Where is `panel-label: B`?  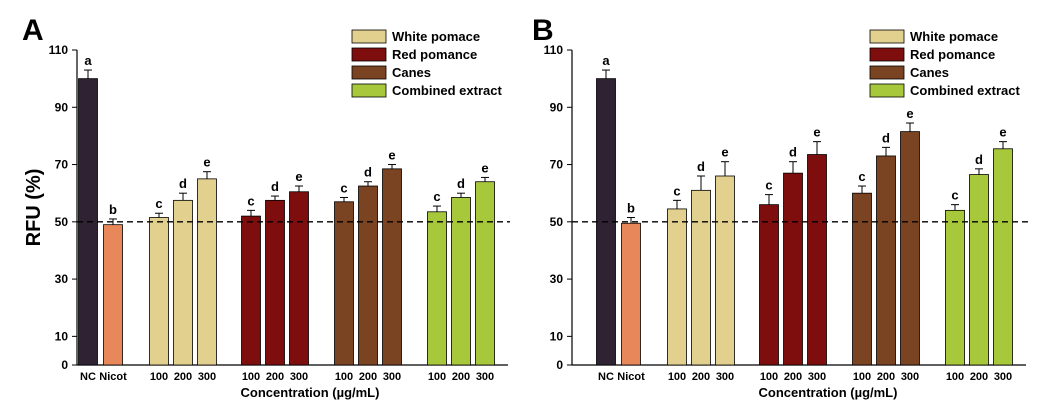 panel-label: B is located at coordinates (543, 30).